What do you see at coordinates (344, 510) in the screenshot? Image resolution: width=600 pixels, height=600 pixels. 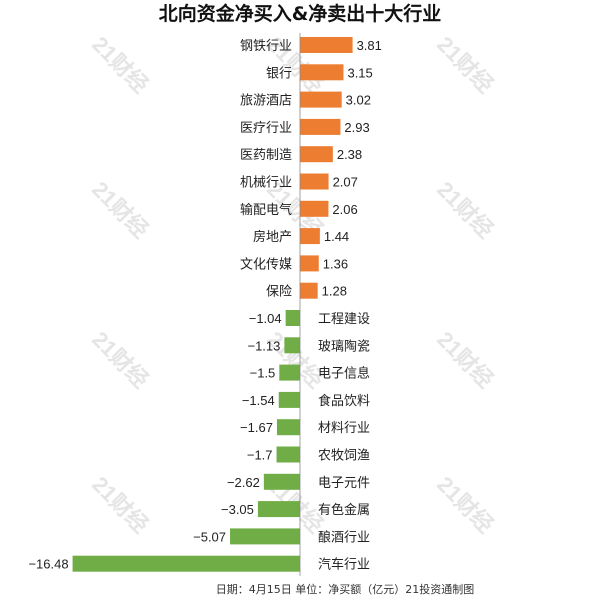 I see `category-label: 有色金属` at bounding box center [344, 510].